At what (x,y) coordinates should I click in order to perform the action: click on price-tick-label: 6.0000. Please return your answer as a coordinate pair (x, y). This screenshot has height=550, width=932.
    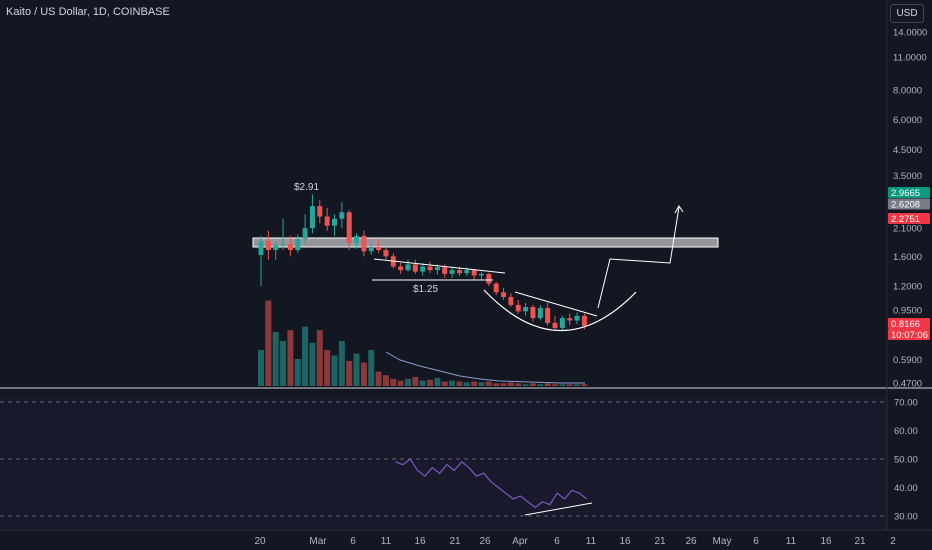
    Looking at the image, I should click on (907, 120).